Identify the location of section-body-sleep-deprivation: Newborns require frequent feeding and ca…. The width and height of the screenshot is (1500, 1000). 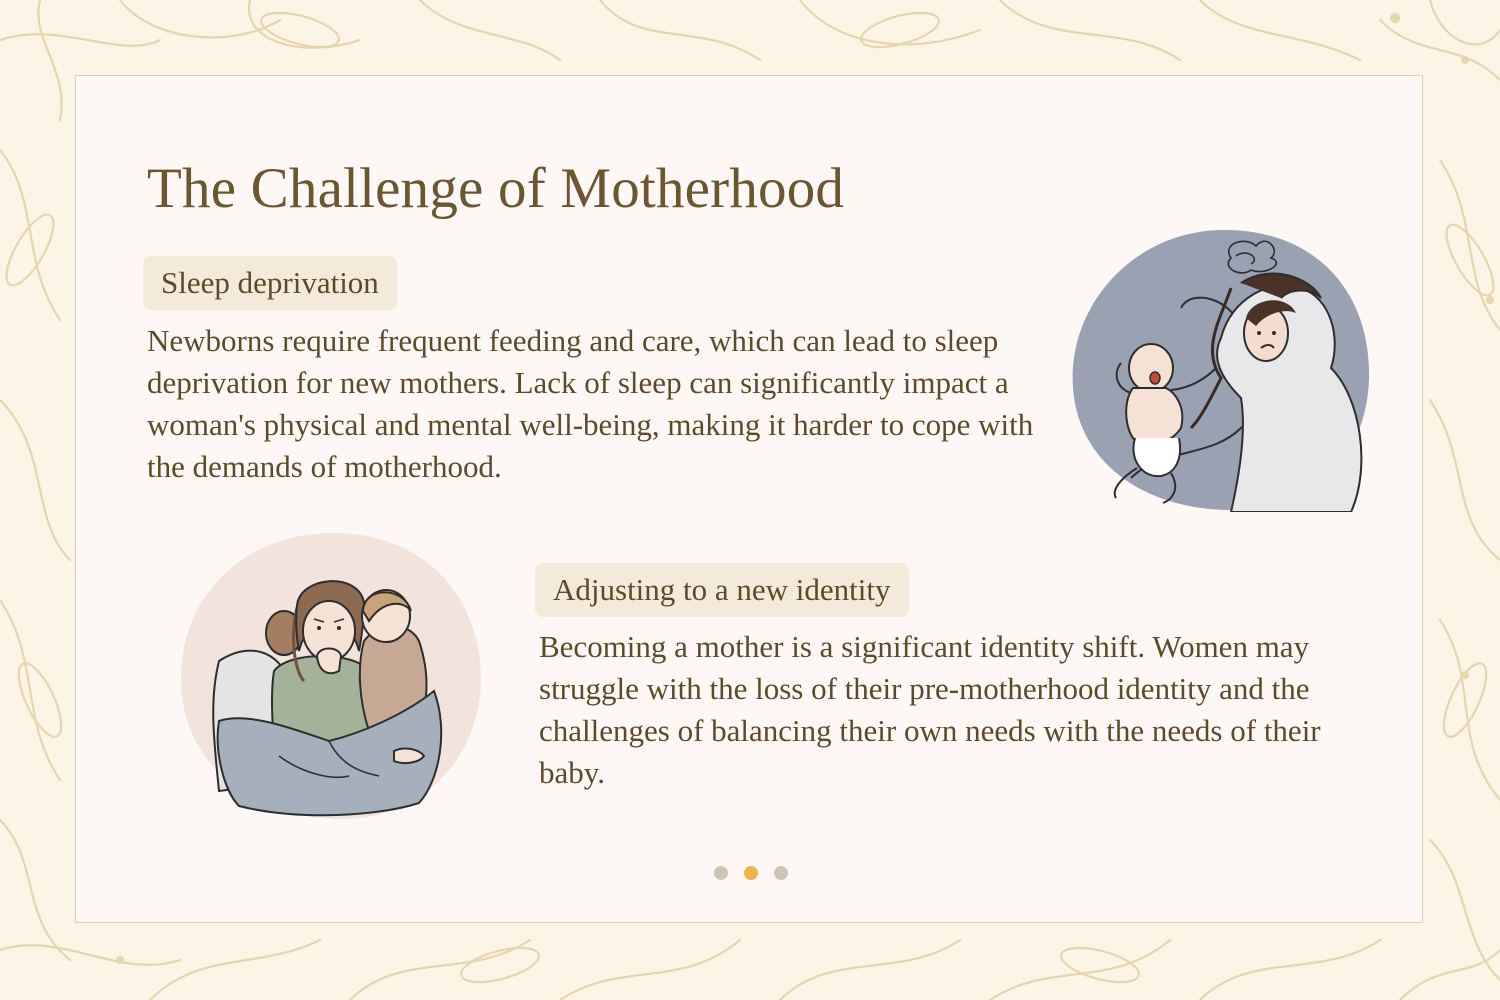
(590, 403).